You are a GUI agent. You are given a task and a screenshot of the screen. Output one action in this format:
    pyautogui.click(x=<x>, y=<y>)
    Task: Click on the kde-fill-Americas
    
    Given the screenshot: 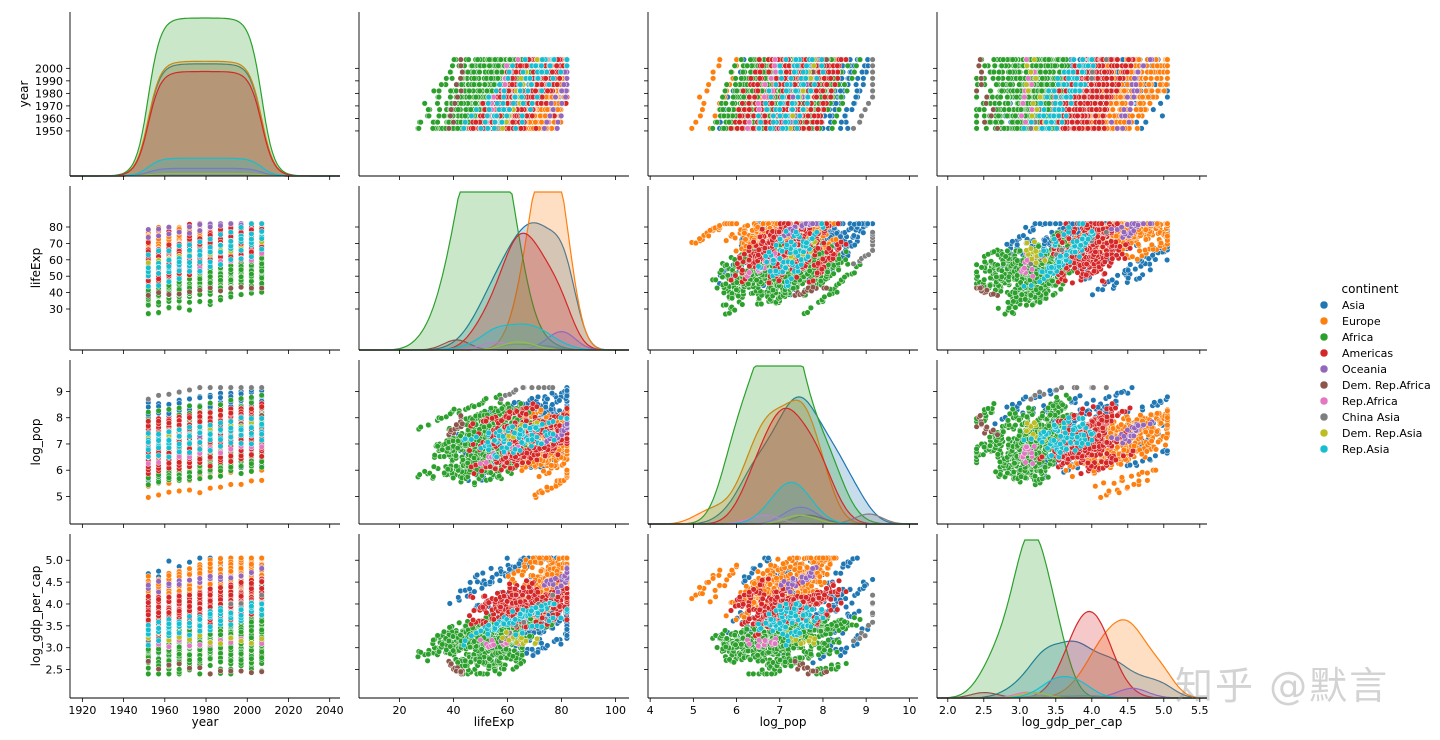 What is the action you would take?
    pyautogui.click(x=205, y=123)
    